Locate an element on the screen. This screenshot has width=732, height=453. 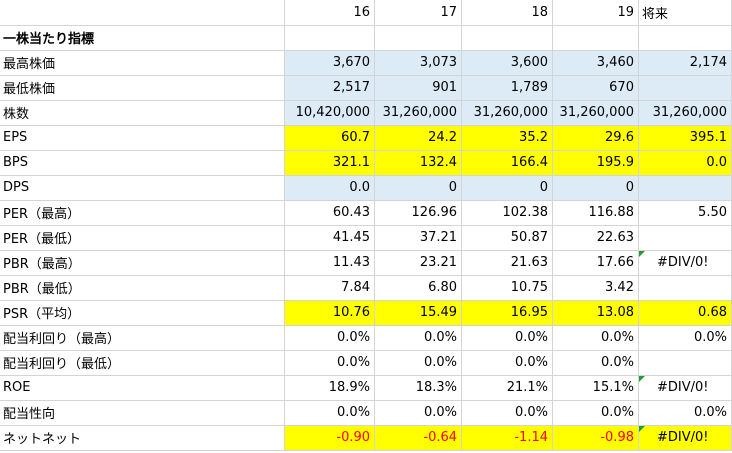
value-cell: 10,420,000 is located at coordinates (330, 113).